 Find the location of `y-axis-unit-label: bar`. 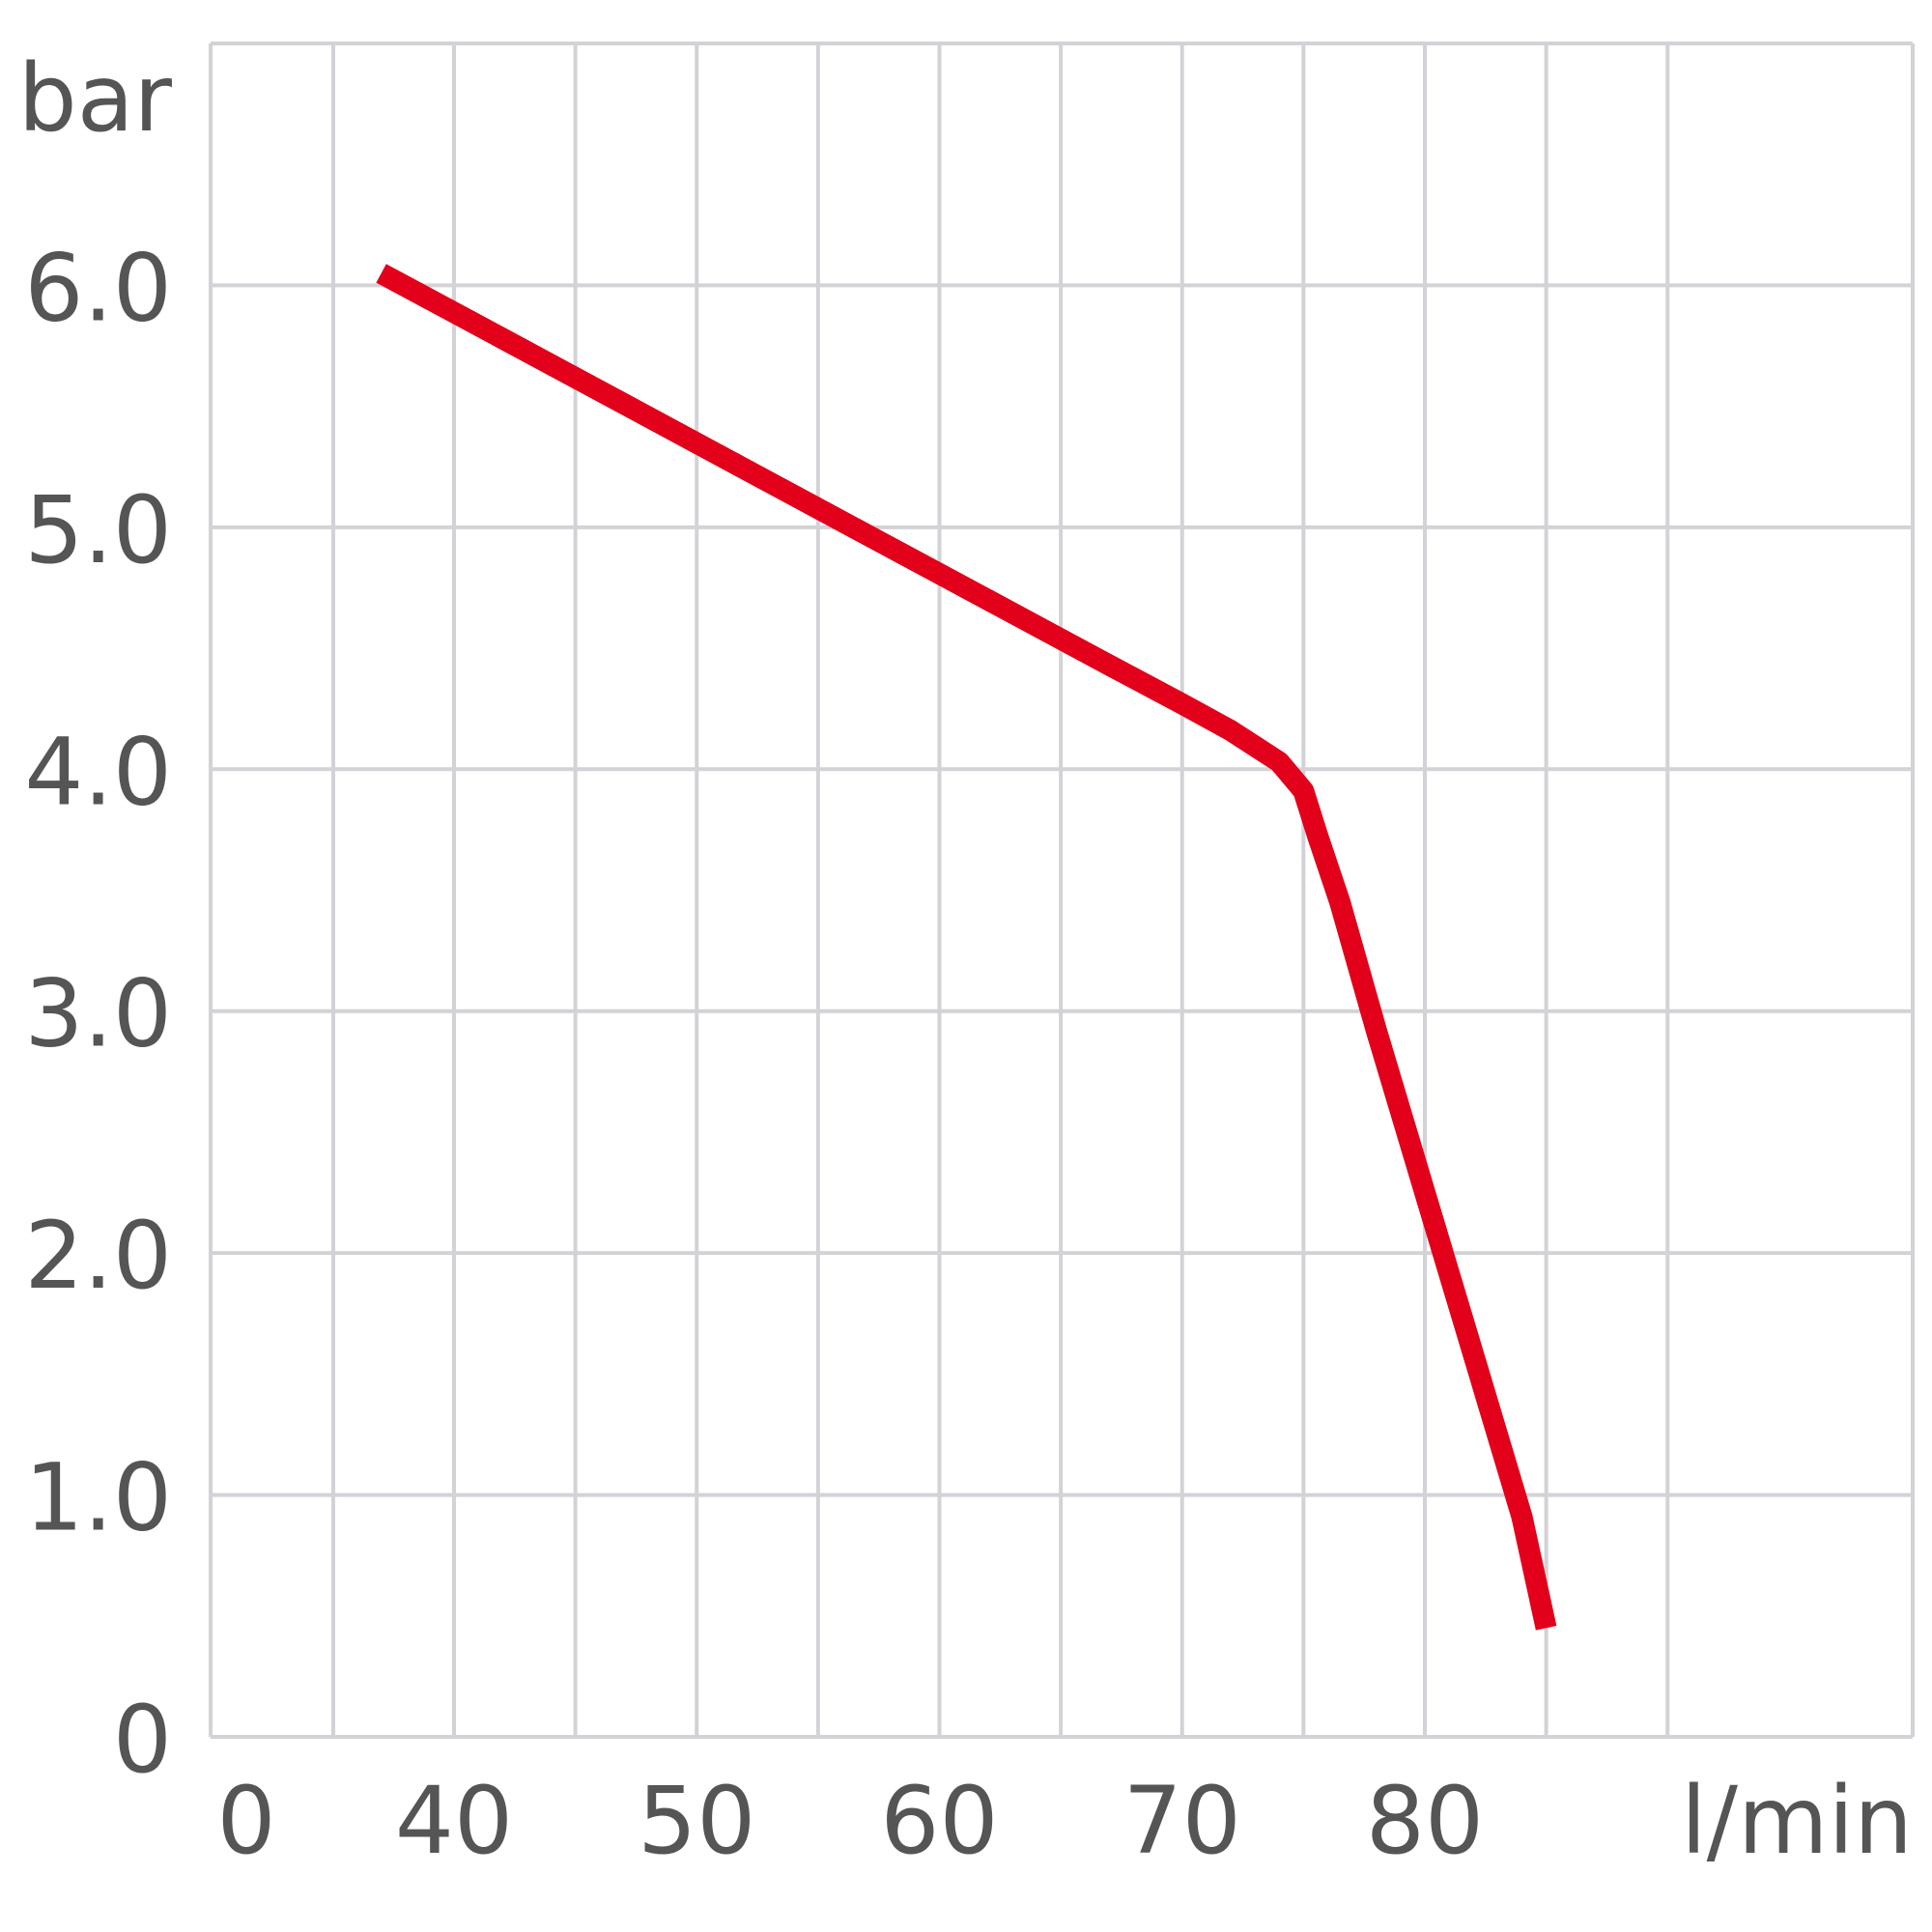

y-axis-unit-label: bar is located at coordinates (95, 98).